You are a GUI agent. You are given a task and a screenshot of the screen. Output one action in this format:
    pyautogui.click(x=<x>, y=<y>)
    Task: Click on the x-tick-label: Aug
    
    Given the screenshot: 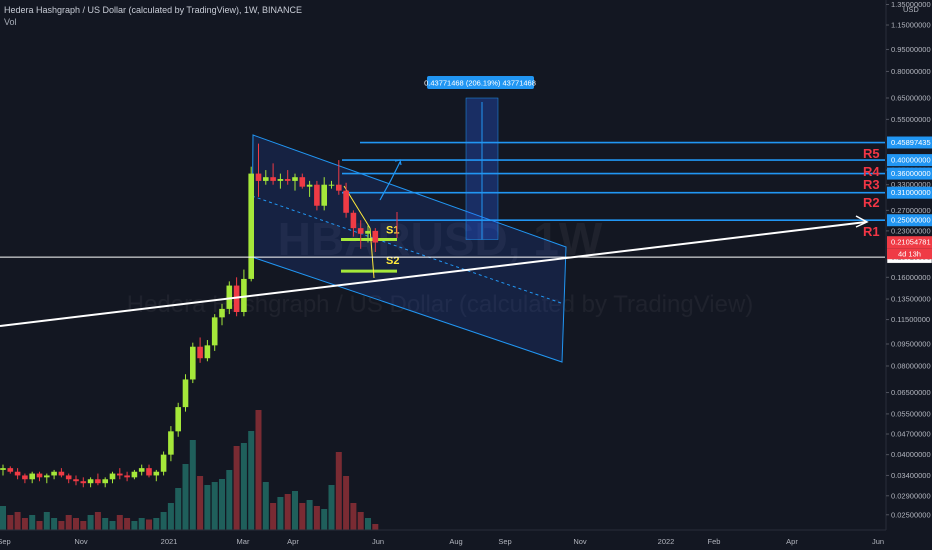 What is the action you would take?
    pyautogui.click(x=455, y=541)
    